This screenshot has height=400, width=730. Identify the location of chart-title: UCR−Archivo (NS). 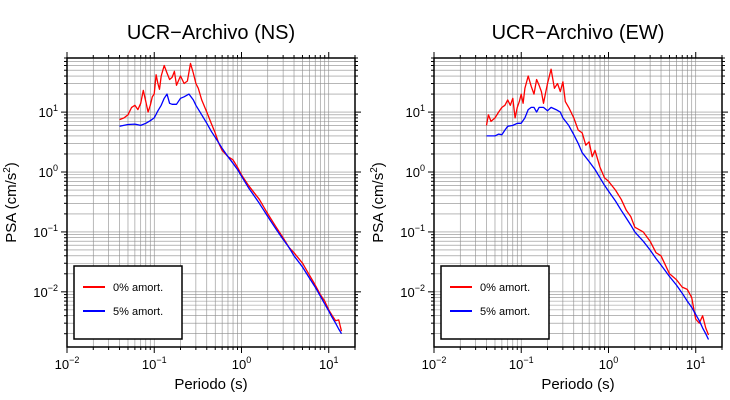
(211, 33).